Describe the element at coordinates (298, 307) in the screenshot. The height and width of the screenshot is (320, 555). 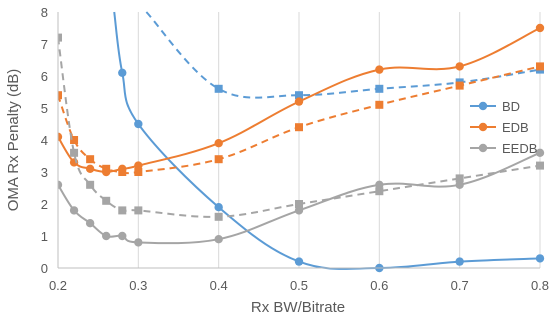
I see `x-axis-title: Rx BW/Bitrate` at that location.